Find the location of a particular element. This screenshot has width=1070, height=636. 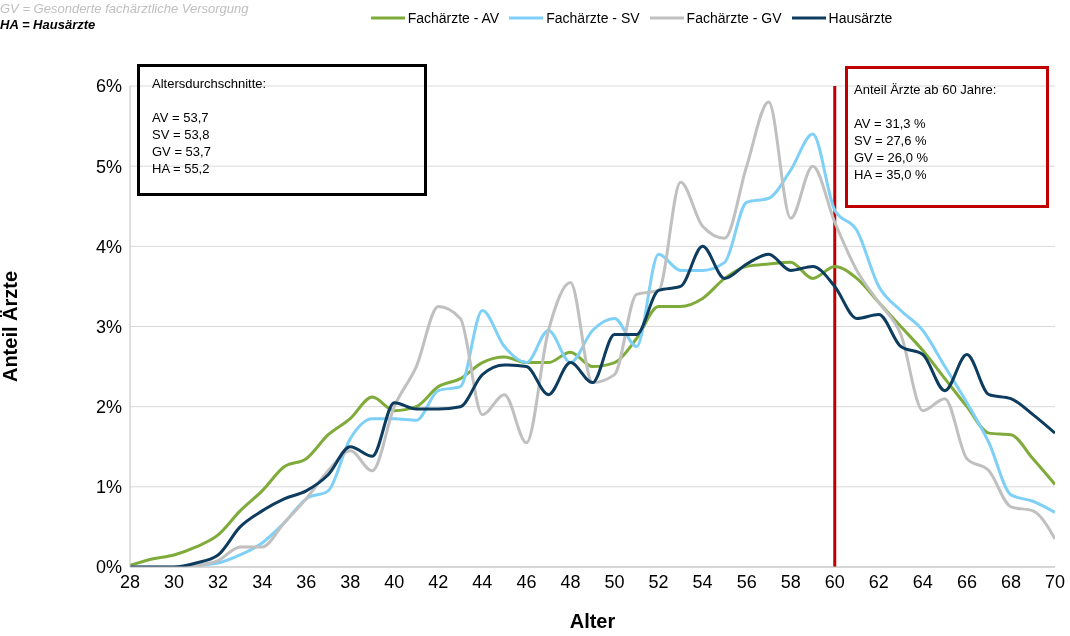

x-tick-label: 44 is located at coordinates (482, 581).